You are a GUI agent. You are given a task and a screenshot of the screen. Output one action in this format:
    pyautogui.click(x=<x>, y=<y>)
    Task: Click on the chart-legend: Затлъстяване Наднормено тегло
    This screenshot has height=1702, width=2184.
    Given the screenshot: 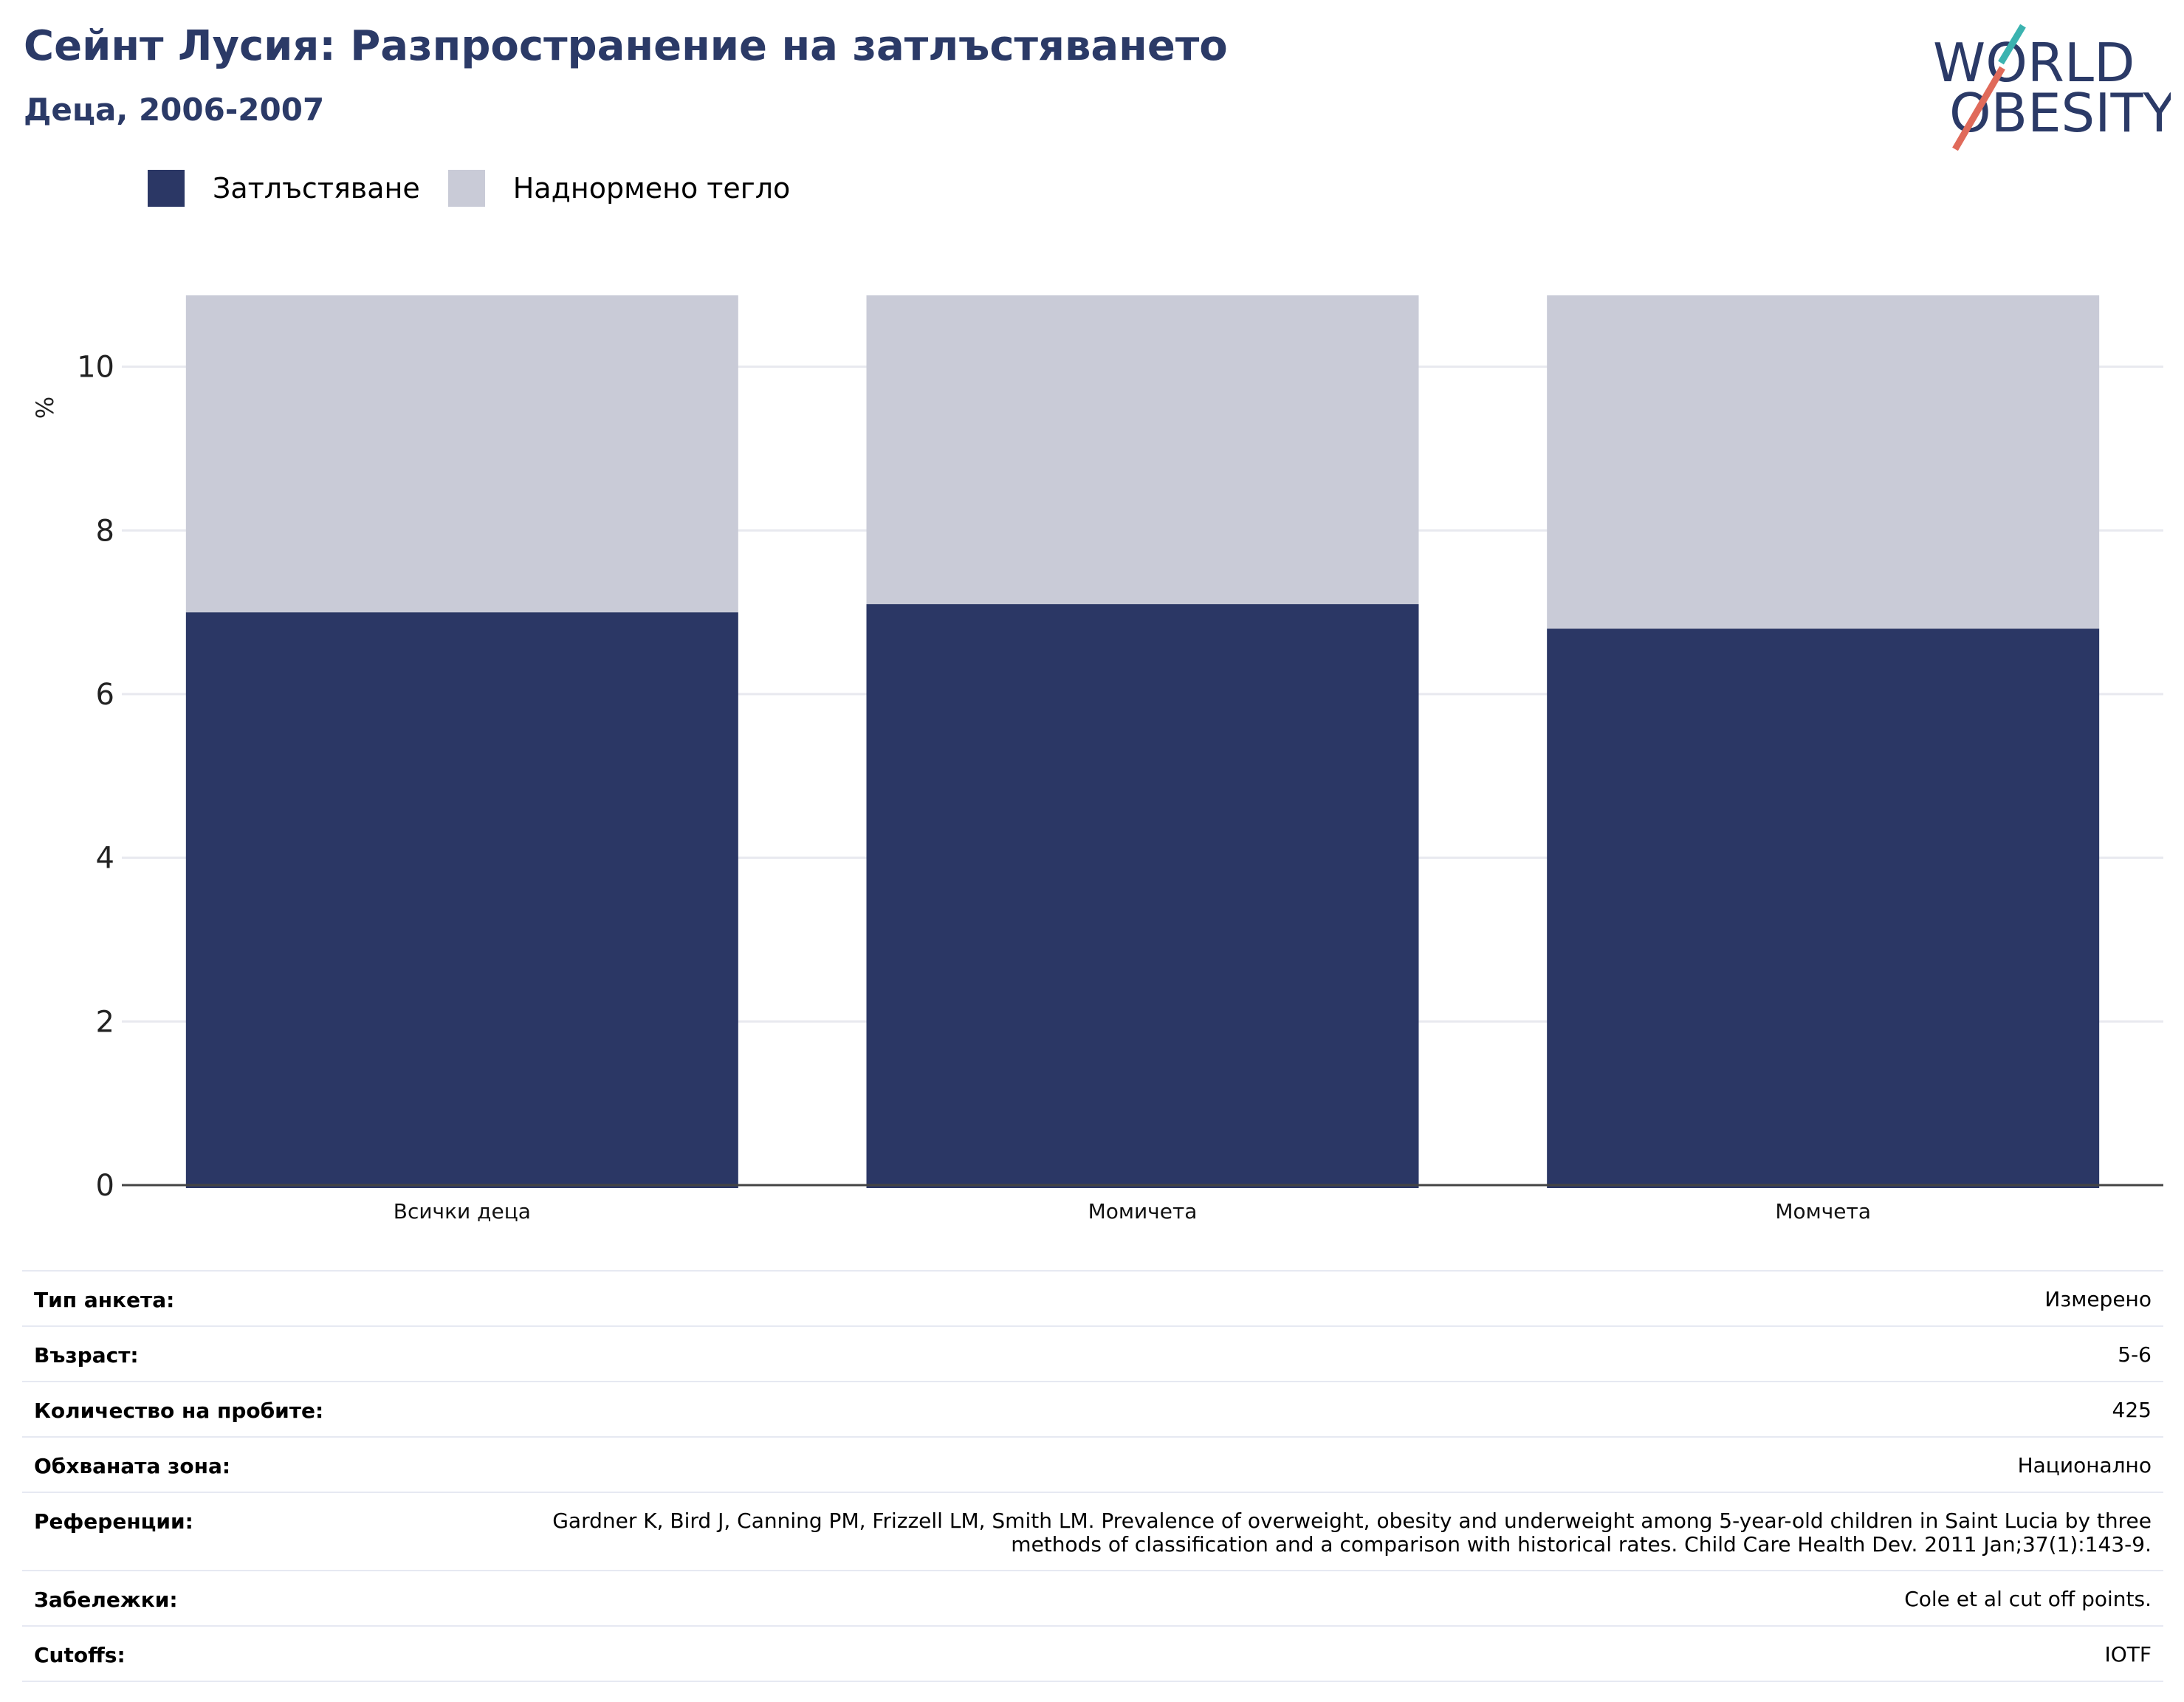 What is the action you would take?
    pyautogui.click(x=483, y=188)
    